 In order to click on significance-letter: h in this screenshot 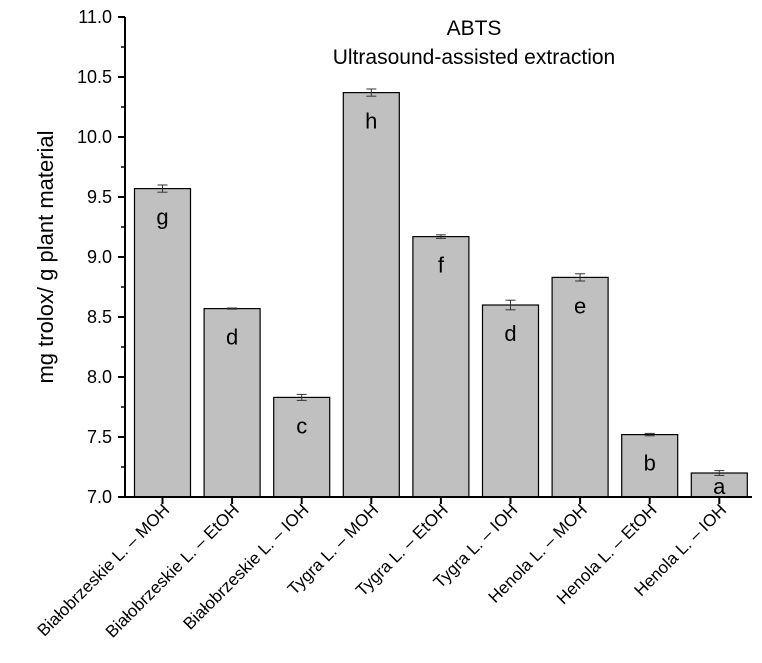, I will do `click(371, 121)`.